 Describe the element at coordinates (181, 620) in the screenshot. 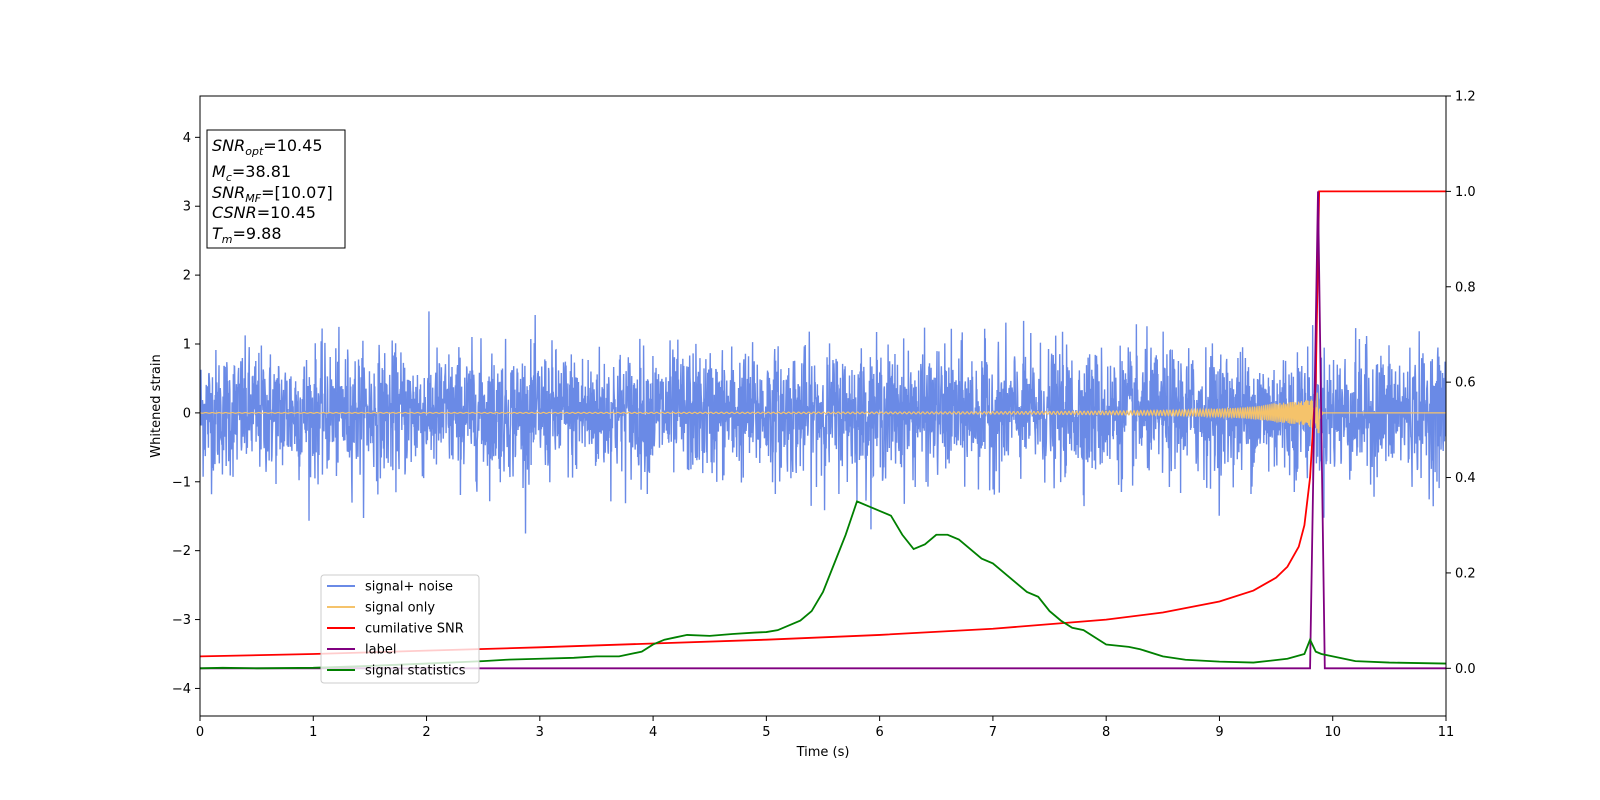

I see `y-tick-label: −3` at that location.